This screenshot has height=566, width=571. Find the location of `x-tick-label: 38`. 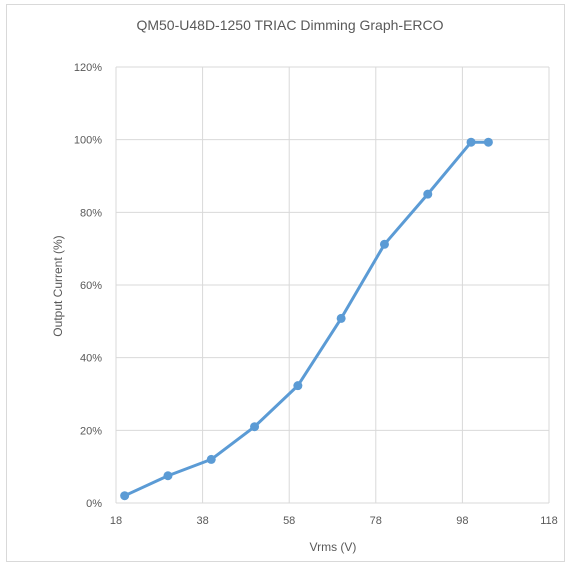

x-tick-label: 38 is located at coordinates (202, 521).